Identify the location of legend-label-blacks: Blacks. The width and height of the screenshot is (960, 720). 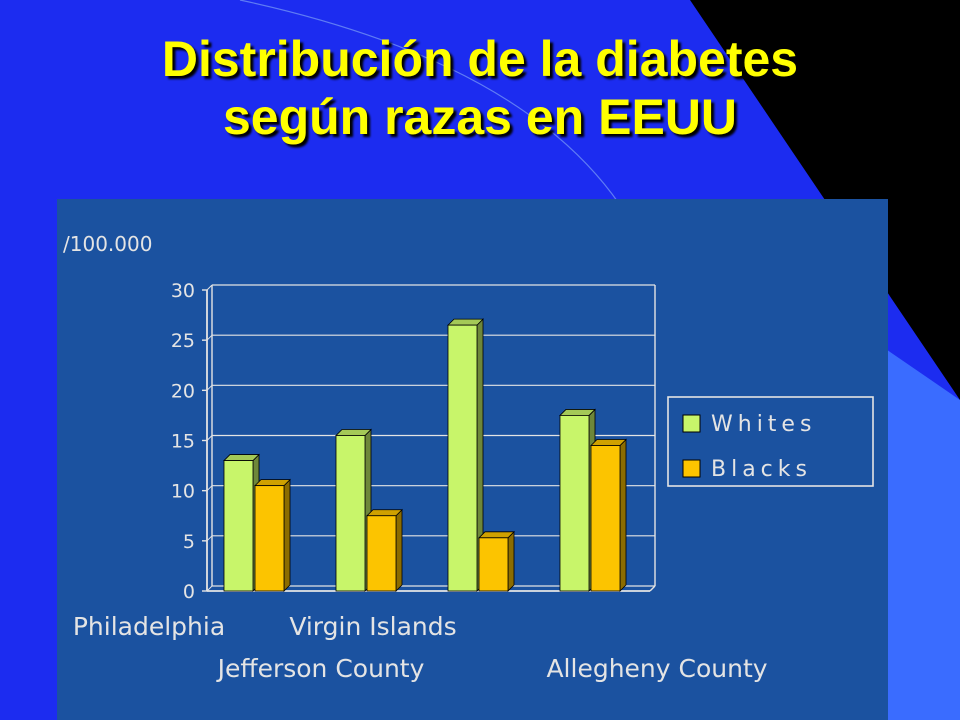
(761, 469).